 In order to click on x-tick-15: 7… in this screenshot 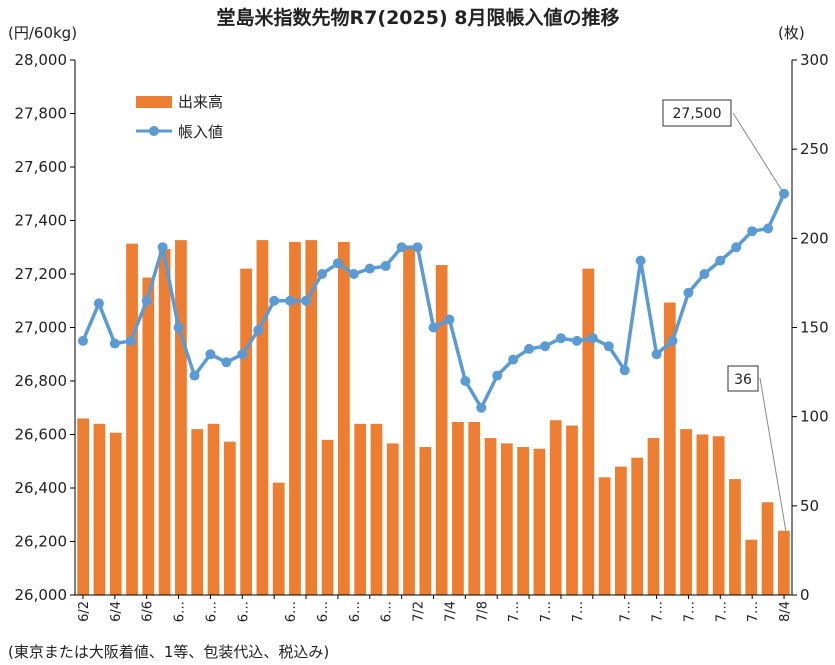, I will do `click(578, 611)`.